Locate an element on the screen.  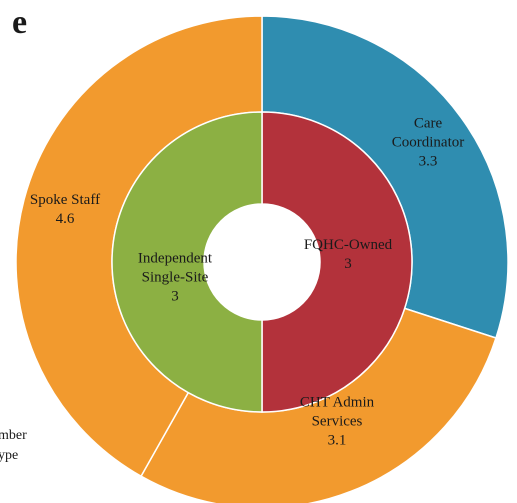
slice-label: Independent Single-Site 3 is located at coordinates (175, 278).